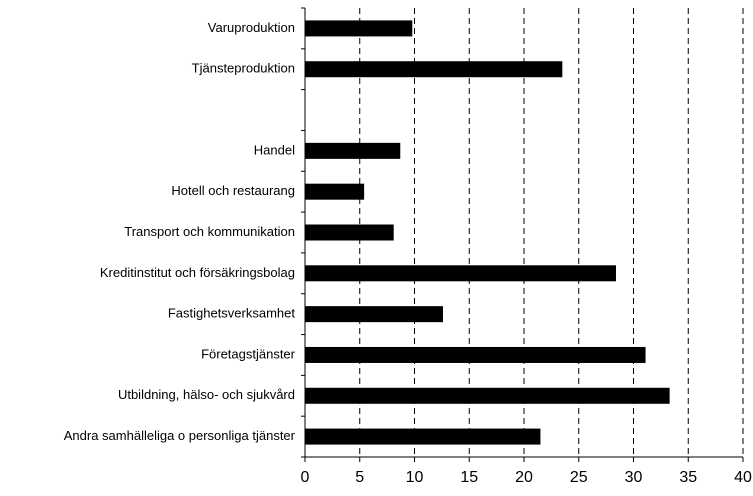  I want to click on x-tick-label: 0, so click(305, 477).